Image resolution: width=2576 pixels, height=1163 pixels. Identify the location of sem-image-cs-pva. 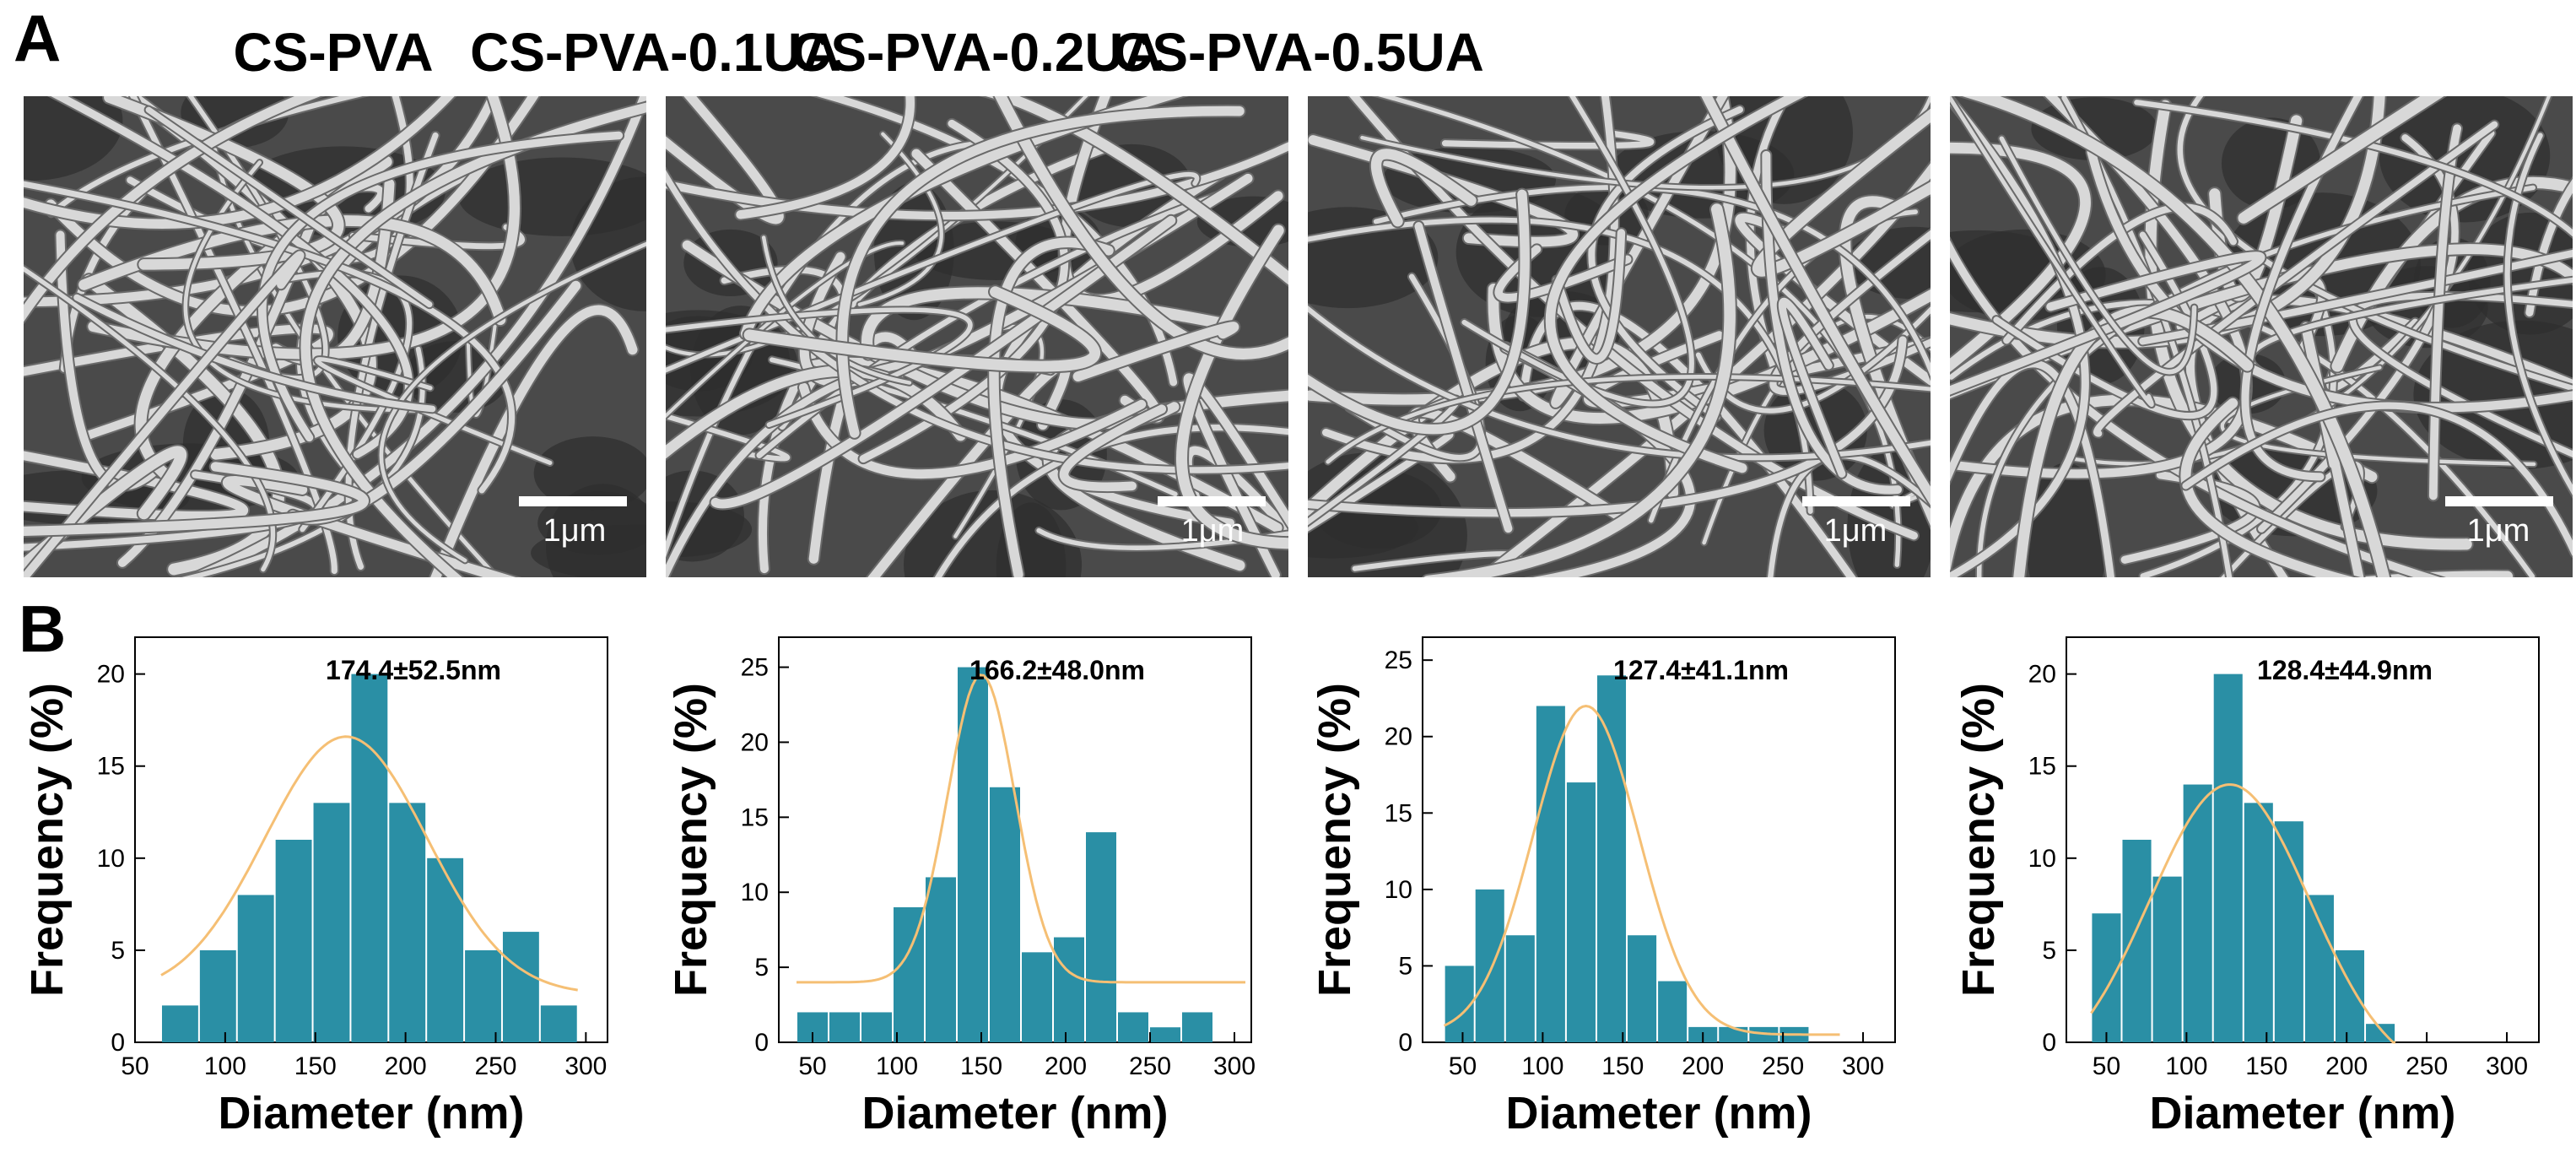
(335, 337).